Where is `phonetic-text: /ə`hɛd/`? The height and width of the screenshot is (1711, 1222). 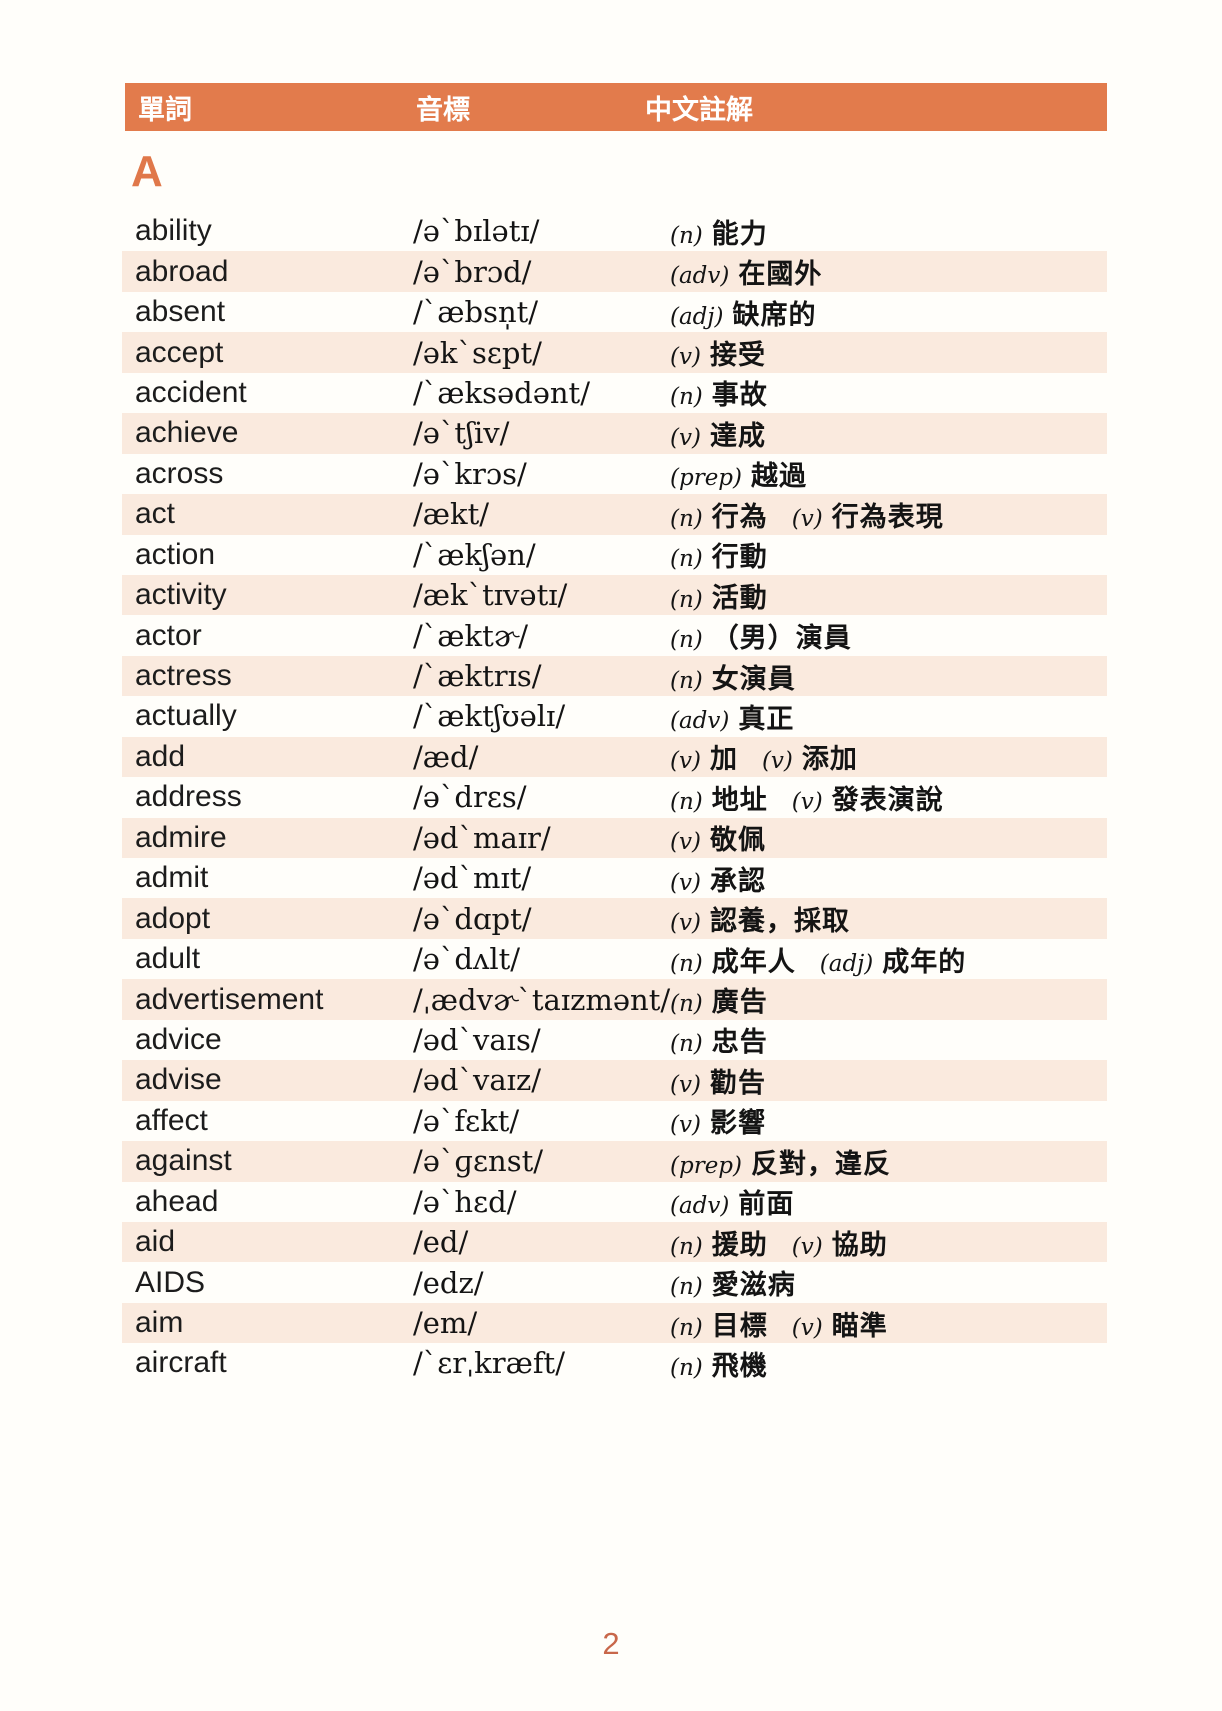
phonetic-text: /ə`hɛd/ is located at coordinates (465, 1201).